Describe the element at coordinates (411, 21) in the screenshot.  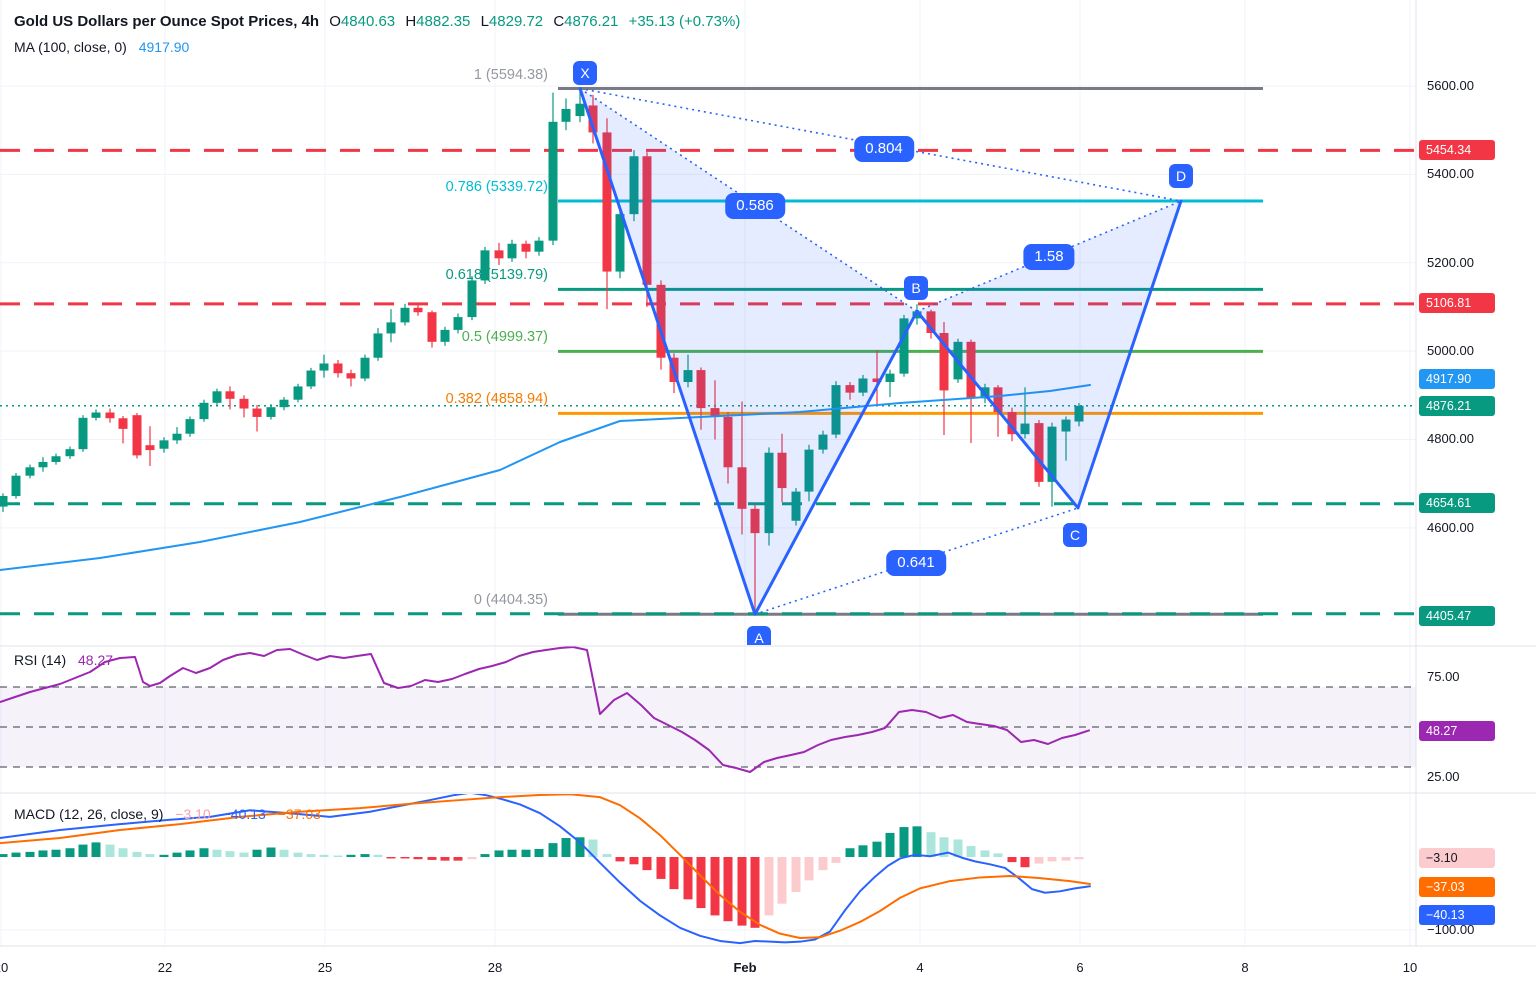
I see `high-label: H` at that location.